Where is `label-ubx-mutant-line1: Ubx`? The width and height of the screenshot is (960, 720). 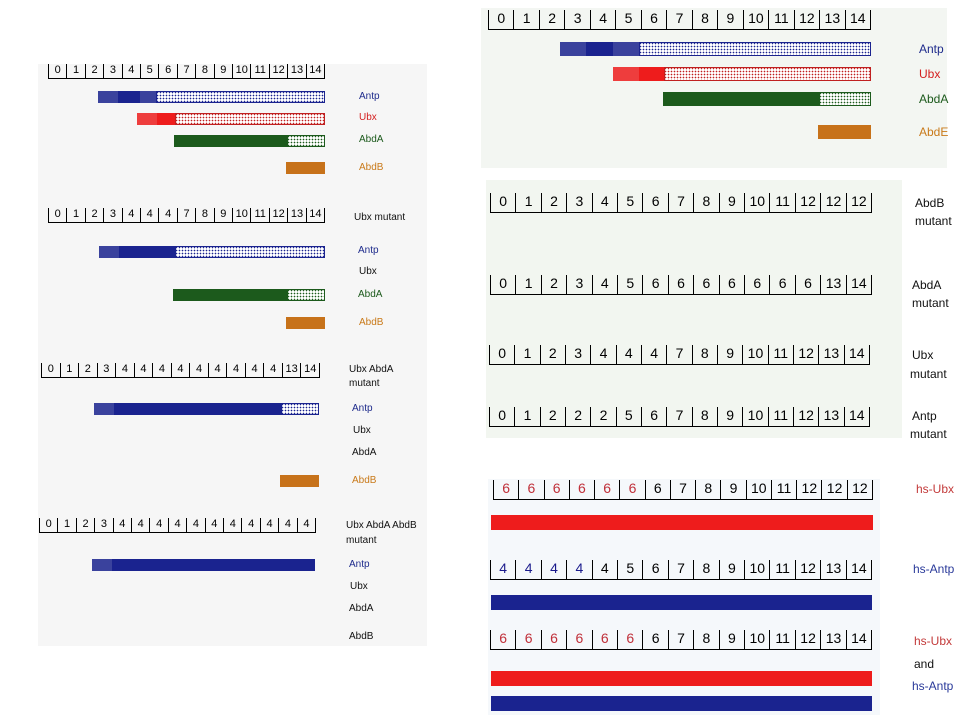 label-ubx-mutant-line1: Ubx is located at coordinates (923, 355).